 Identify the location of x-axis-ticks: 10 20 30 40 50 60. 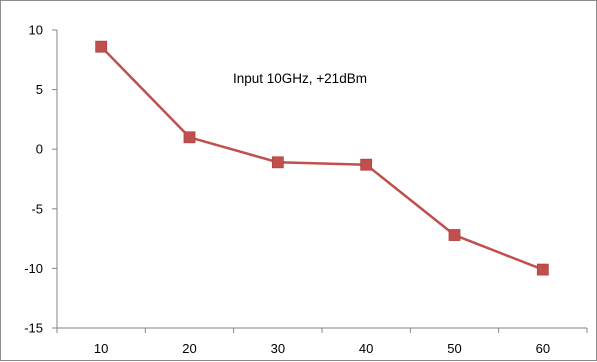
(322, 342).